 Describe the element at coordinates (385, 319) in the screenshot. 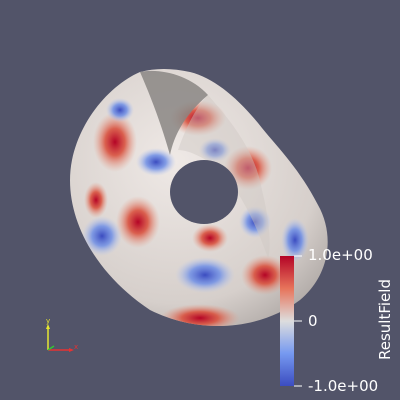

I see `colorbar-title: ResultField` at that location.